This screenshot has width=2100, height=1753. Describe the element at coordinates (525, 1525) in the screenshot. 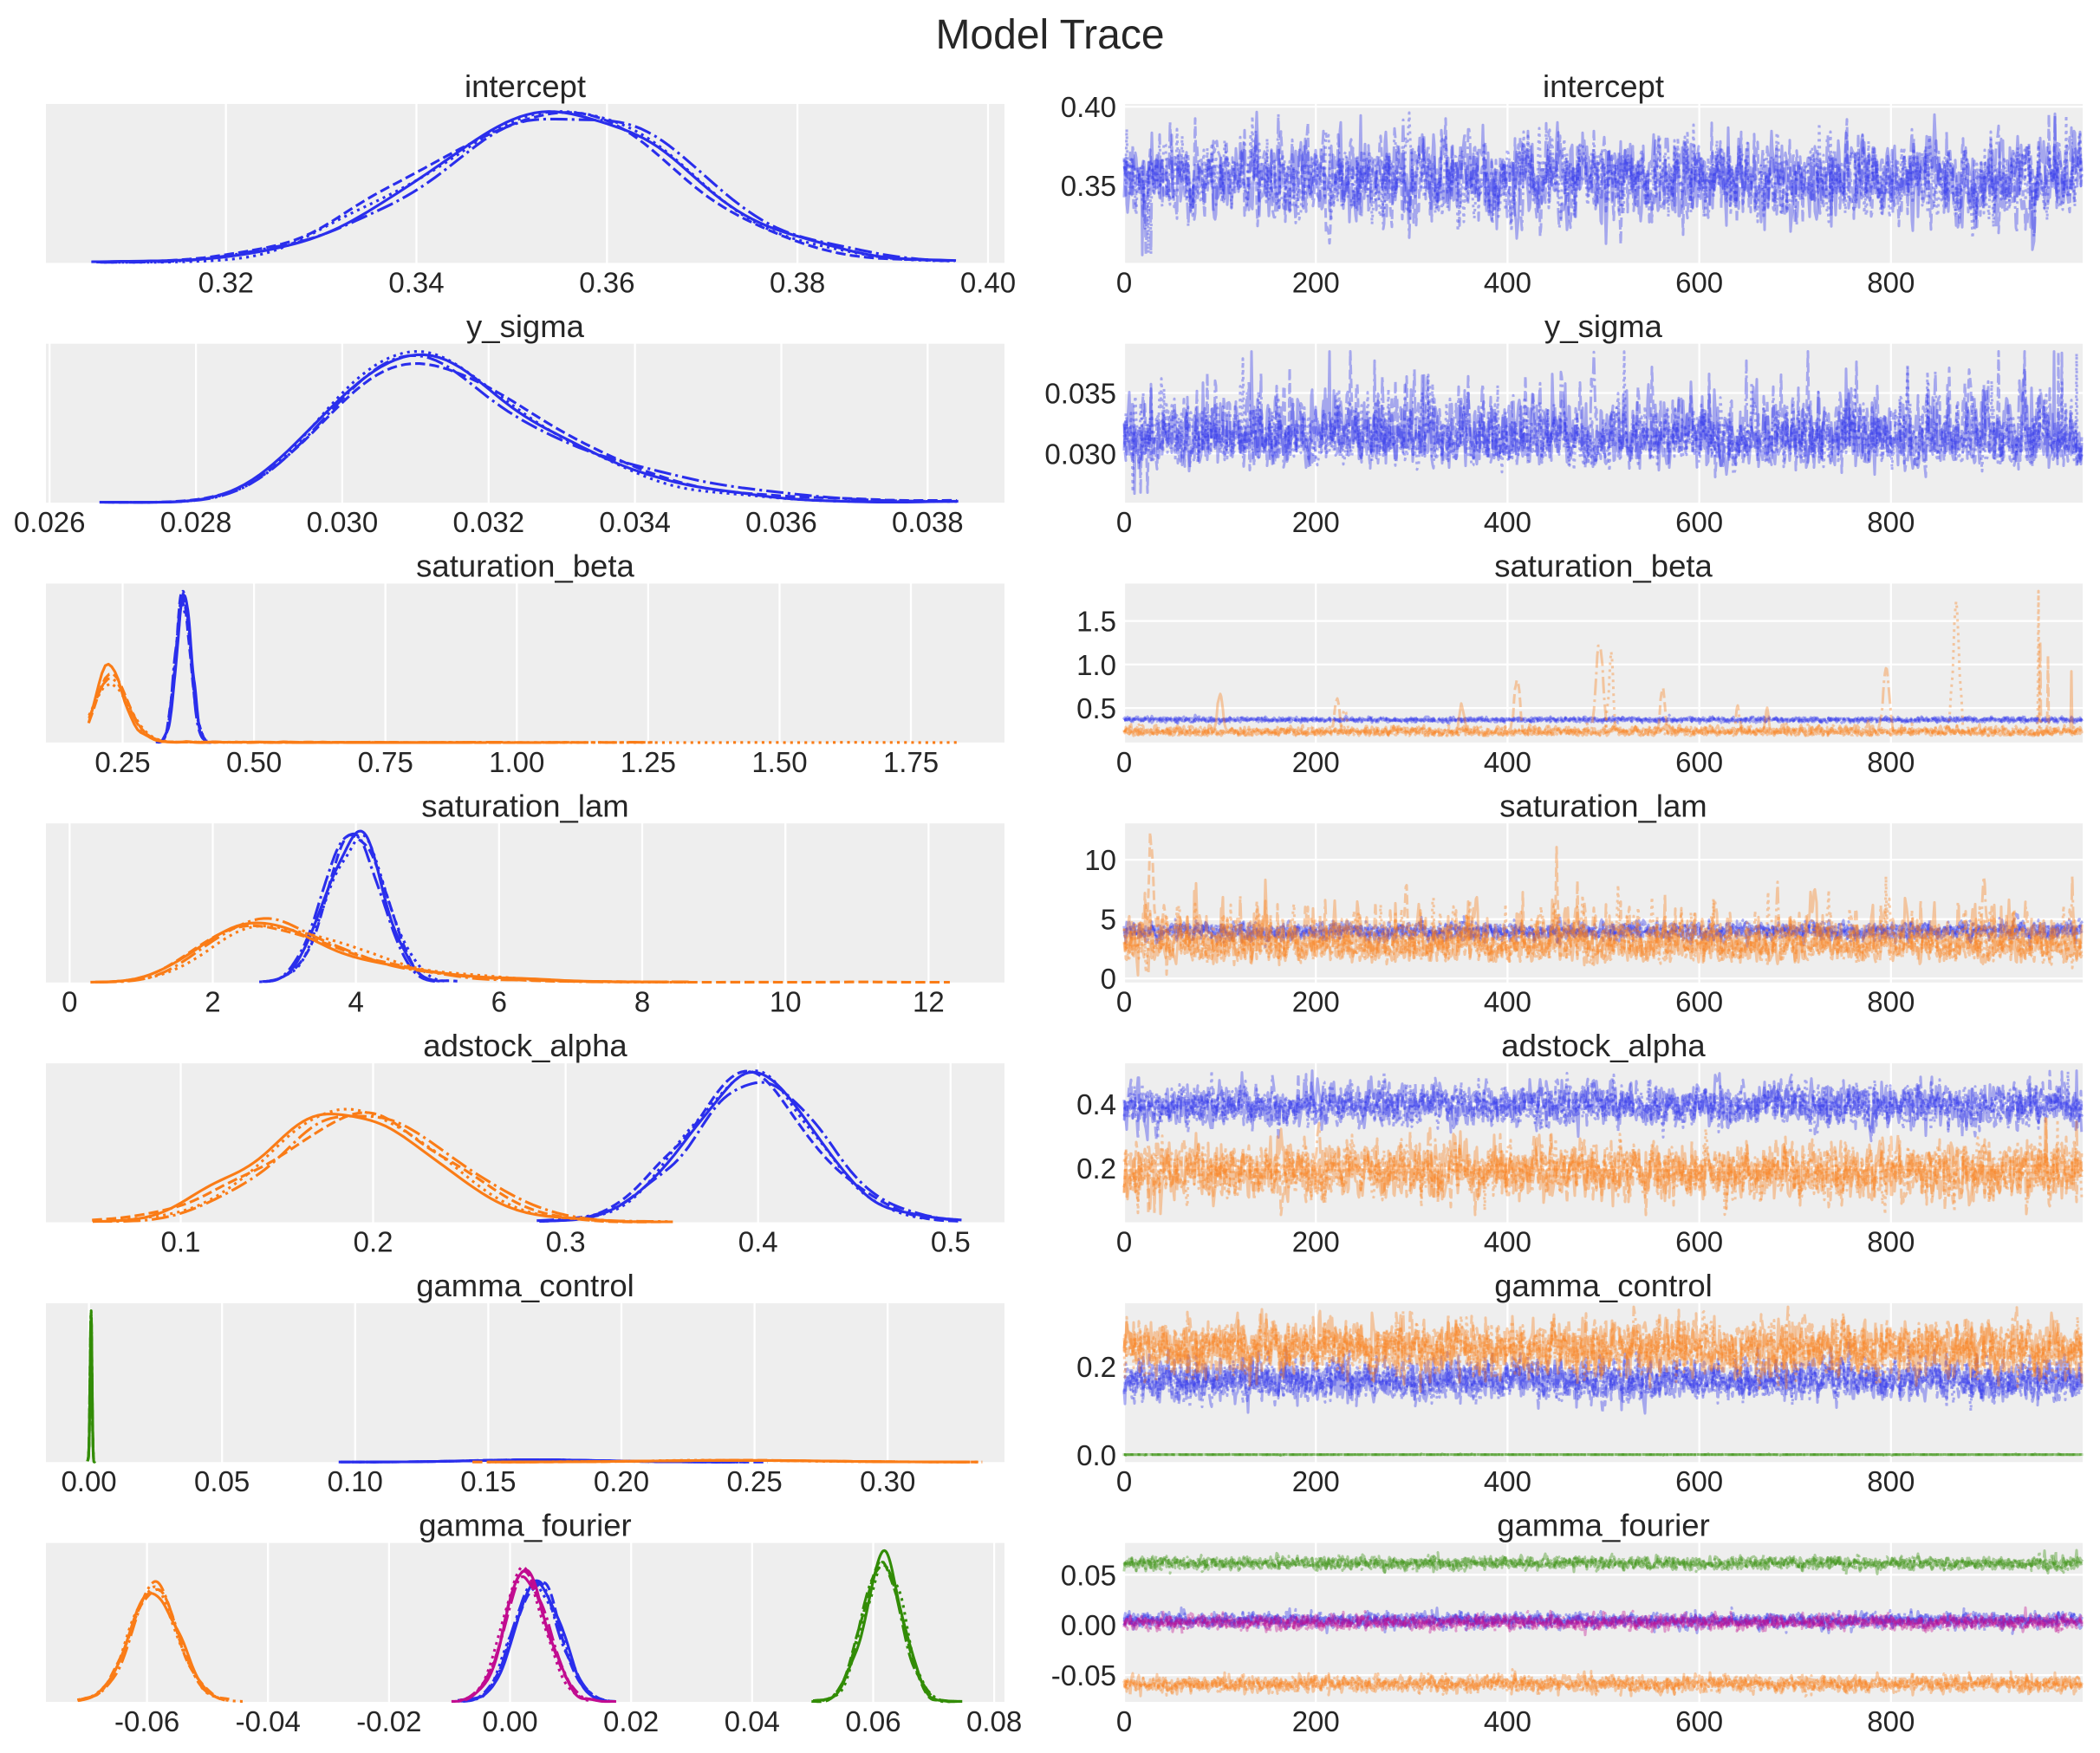

I see `svg-text: gamma_fourier` at that location.